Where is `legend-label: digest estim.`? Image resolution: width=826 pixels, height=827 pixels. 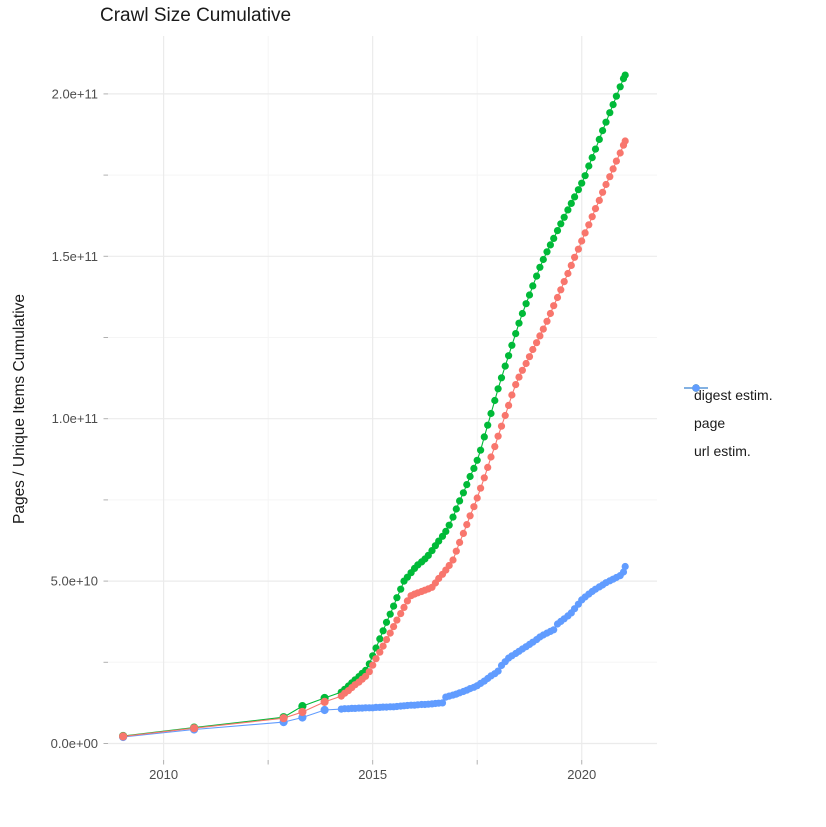 legend-label: digest estim. is located at coordinates (733, 395).